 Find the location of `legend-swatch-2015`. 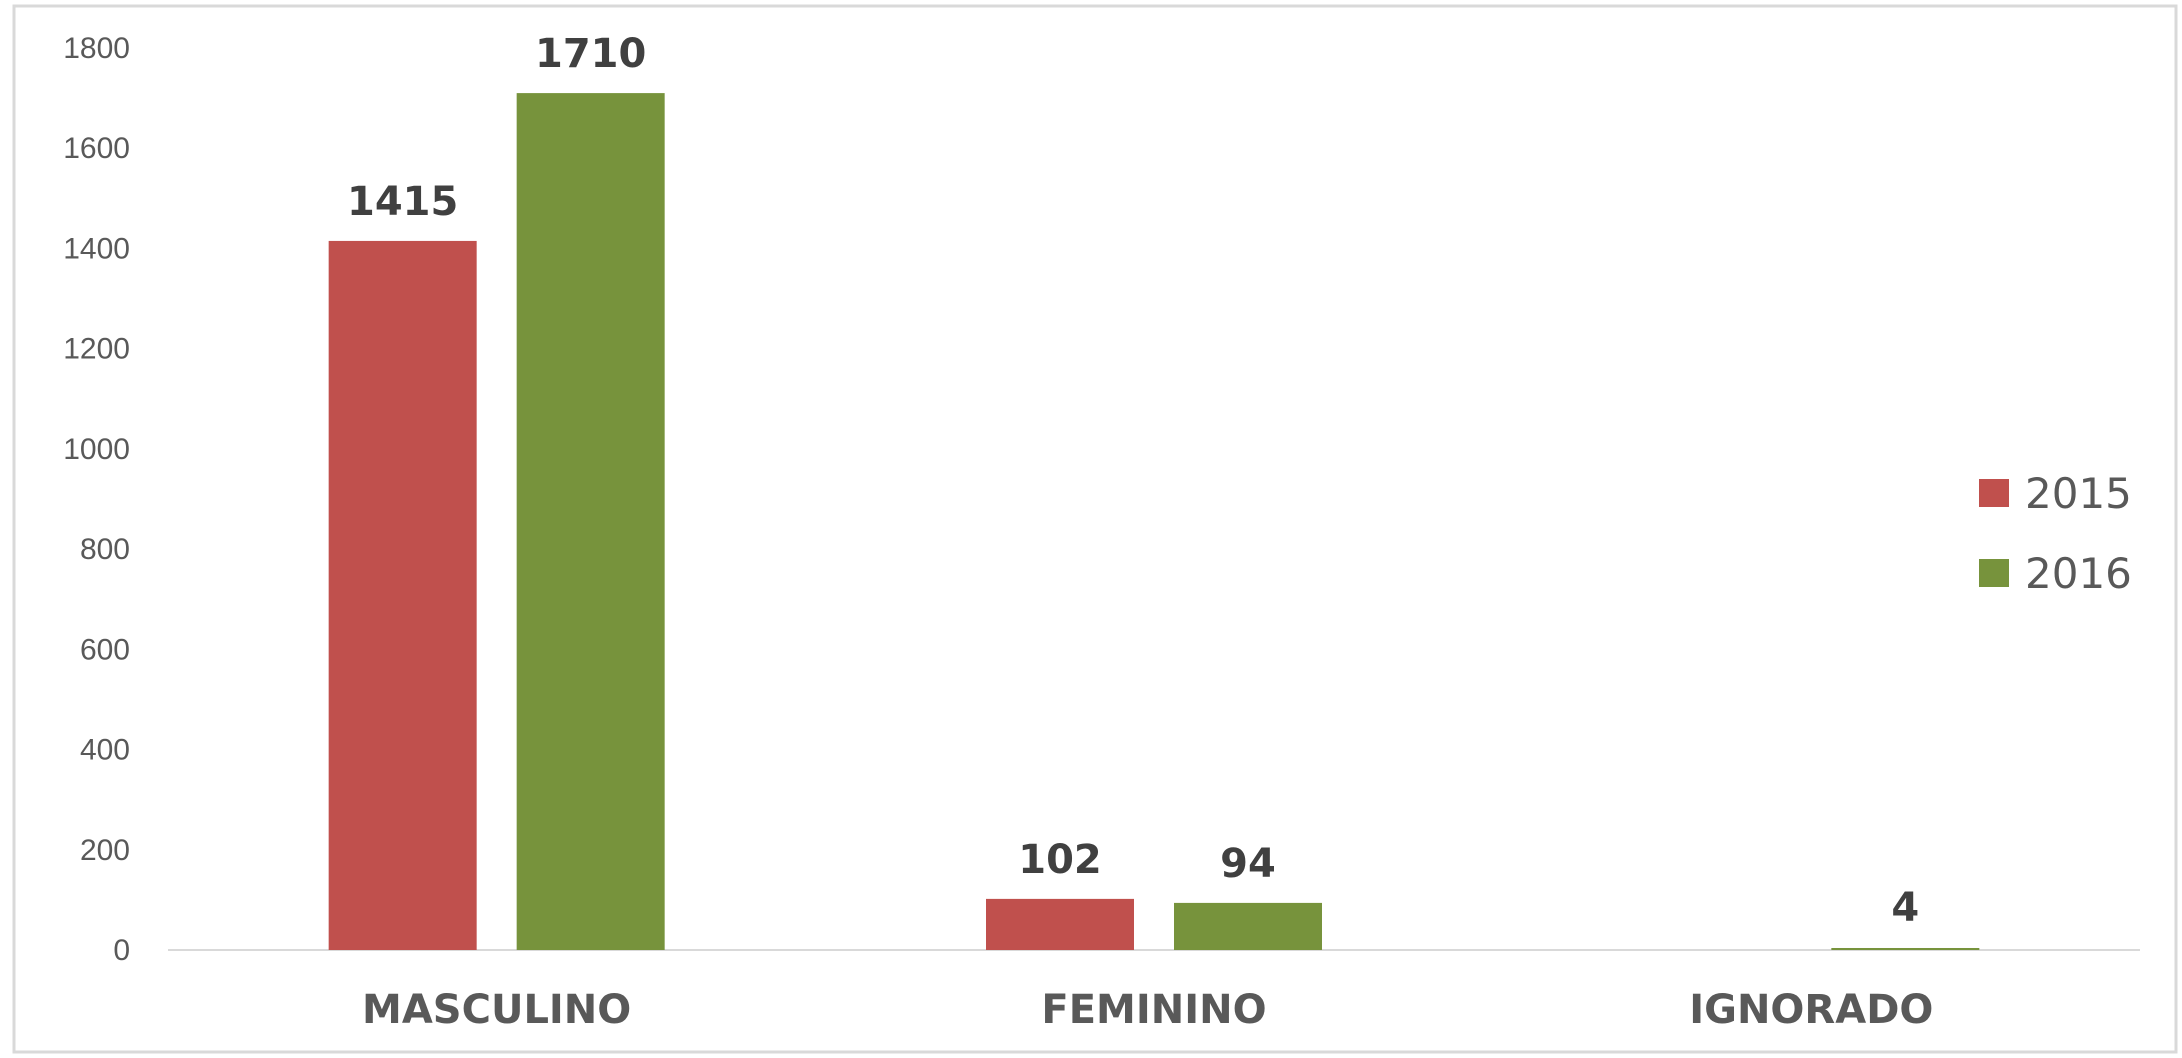

legend-swatch-2015 is located at coordinates (1994, 493).